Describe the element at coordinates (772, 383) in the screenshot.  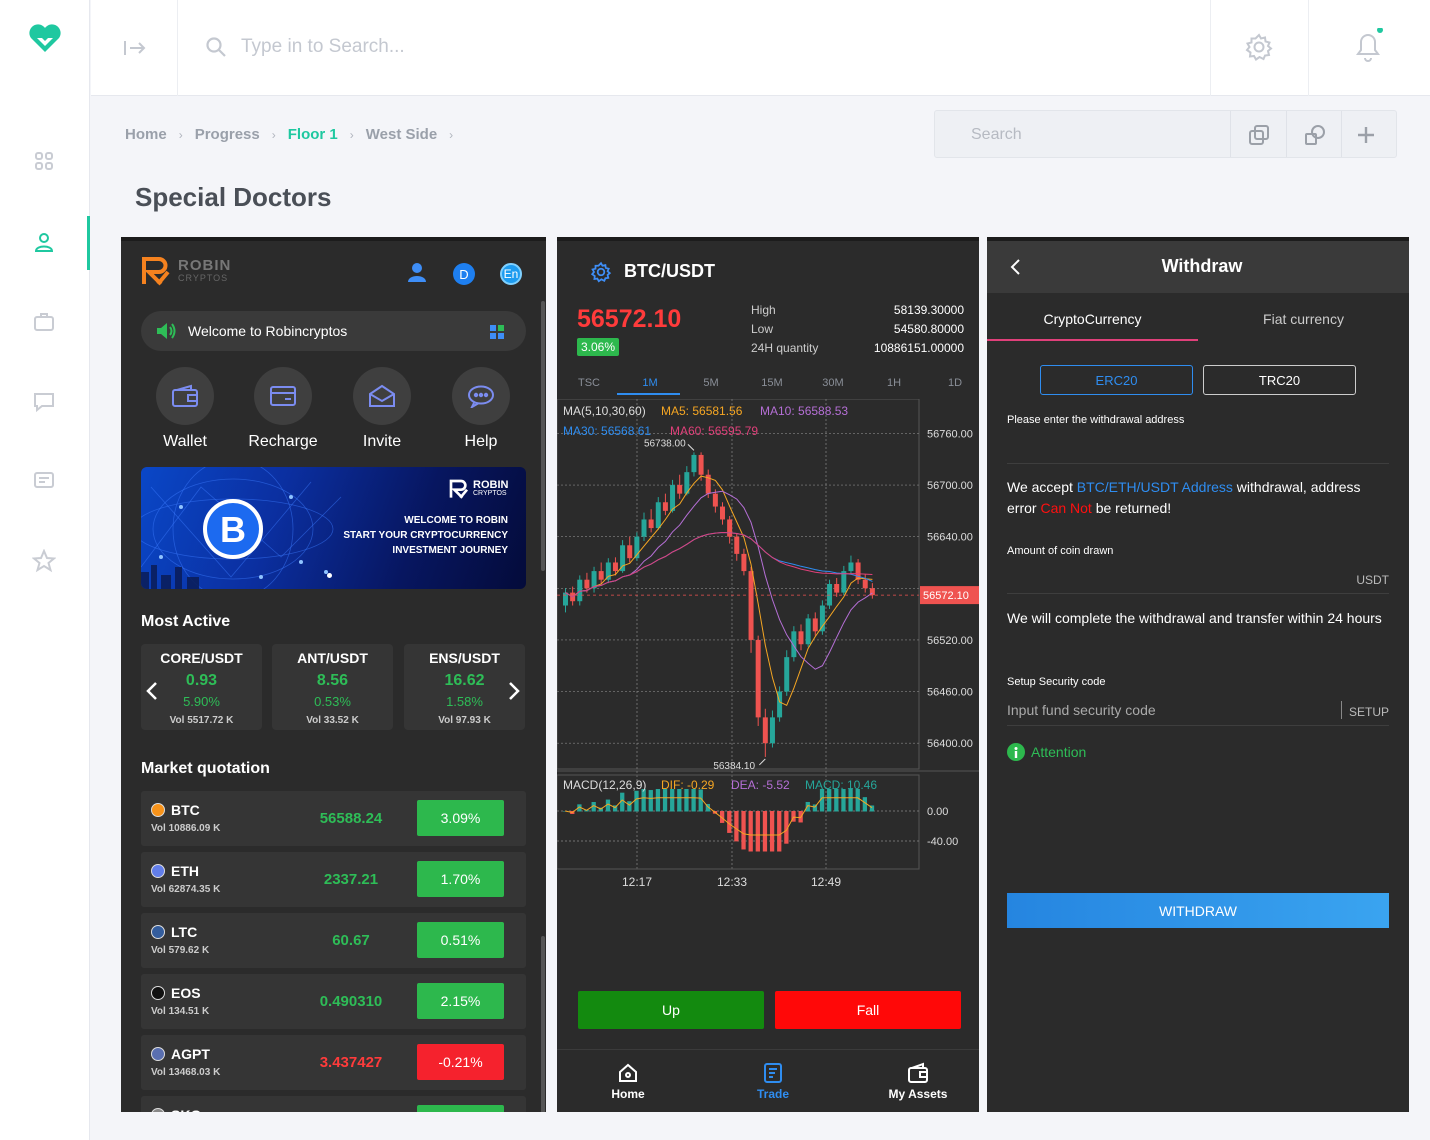
I see `timeframe-tab: 15M` at that location.